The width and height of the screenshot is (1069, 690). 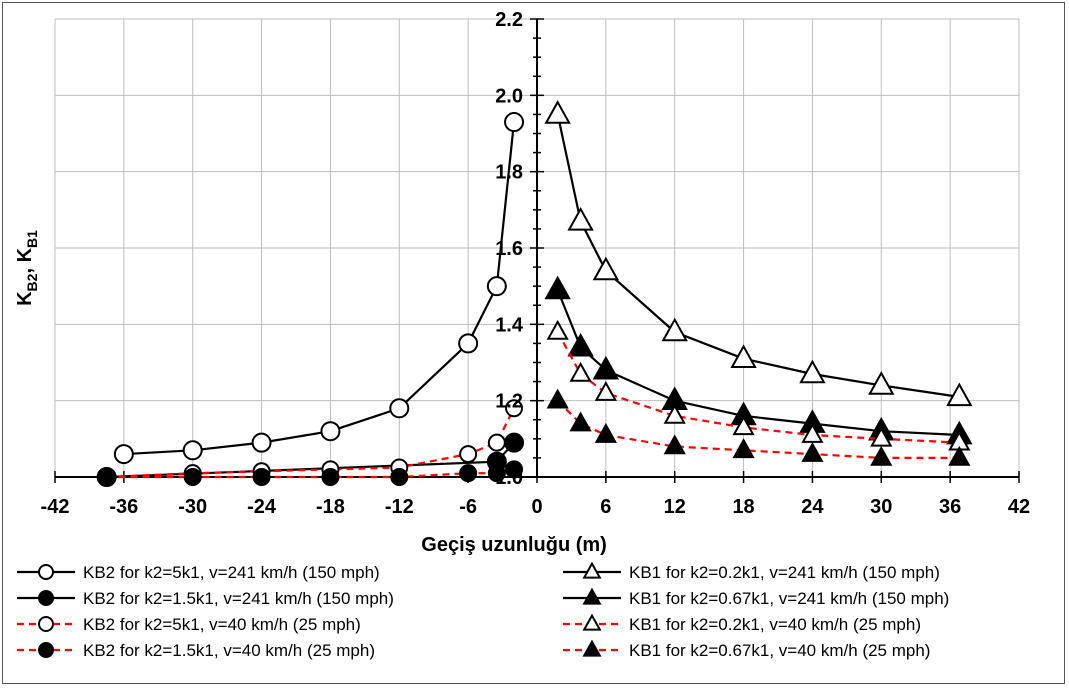 I want to click on y-tick-label: 1.0, so click(x=509, y=478).